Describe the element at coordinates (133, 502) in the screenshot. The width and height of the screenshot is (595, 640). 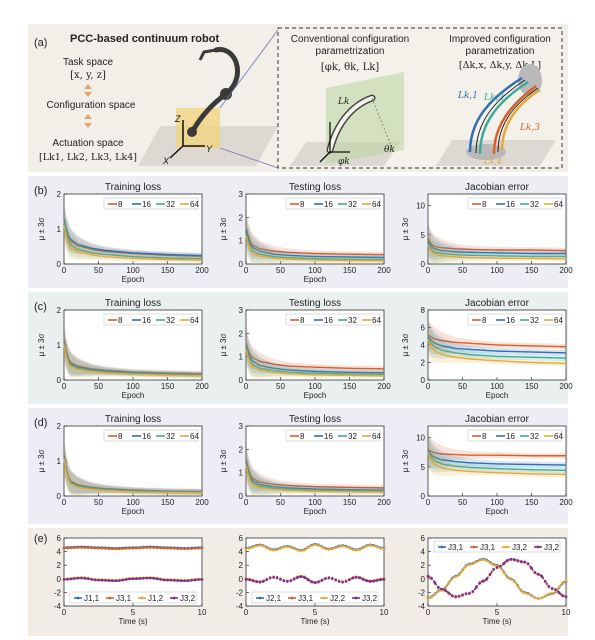
I see `x-tick-label: 100` at that location.